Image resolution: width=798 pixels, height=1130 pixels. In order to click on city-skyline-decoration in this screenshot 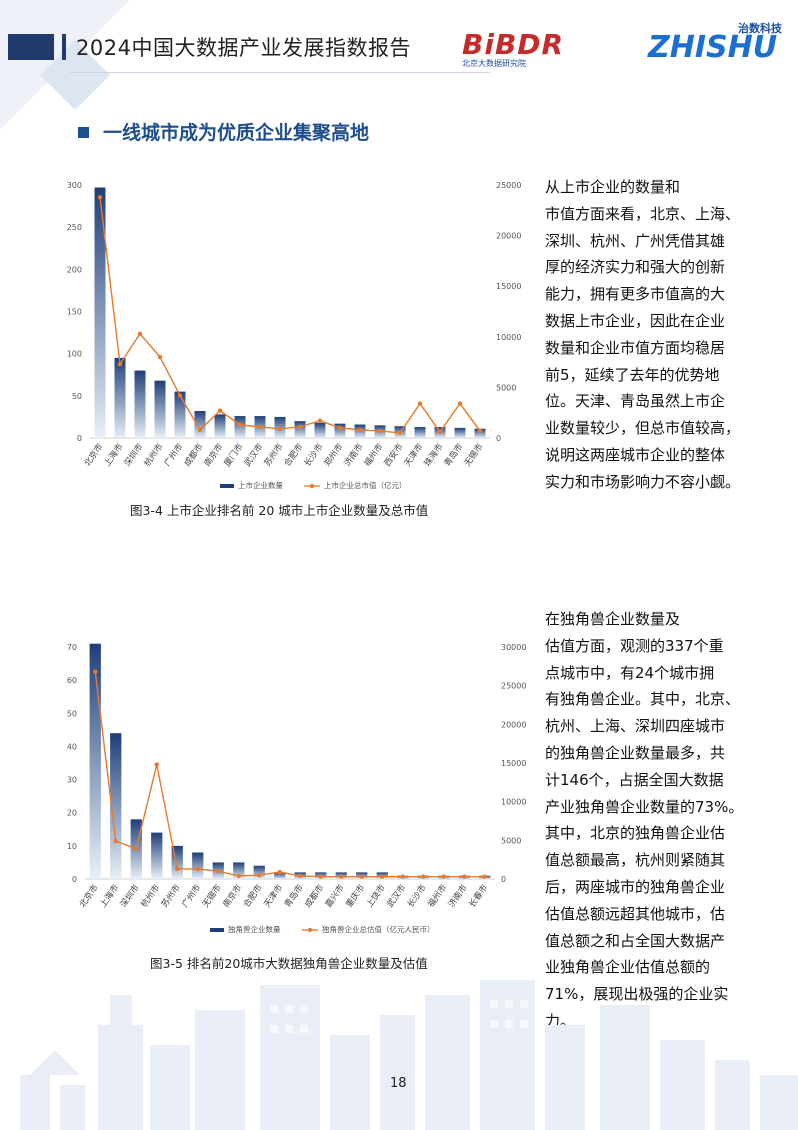, I will do `click(409, 1055)`.